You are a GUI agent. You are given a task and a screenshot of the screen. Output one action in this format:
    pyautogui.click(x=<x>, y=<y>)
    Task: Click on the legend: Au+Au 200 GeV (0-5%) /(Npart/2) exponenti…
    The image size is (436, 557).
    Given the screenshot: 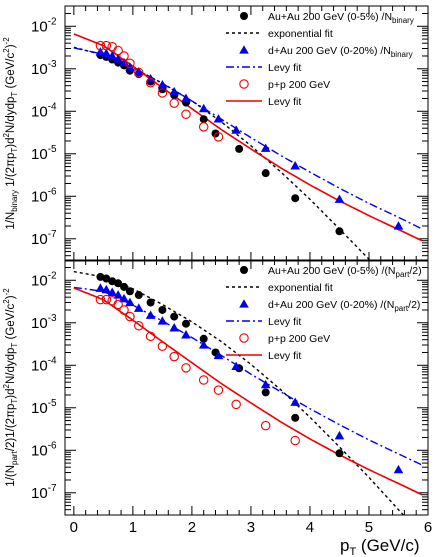 What is the action you would take?
    pyautogui.click(x=324, y=313)
    